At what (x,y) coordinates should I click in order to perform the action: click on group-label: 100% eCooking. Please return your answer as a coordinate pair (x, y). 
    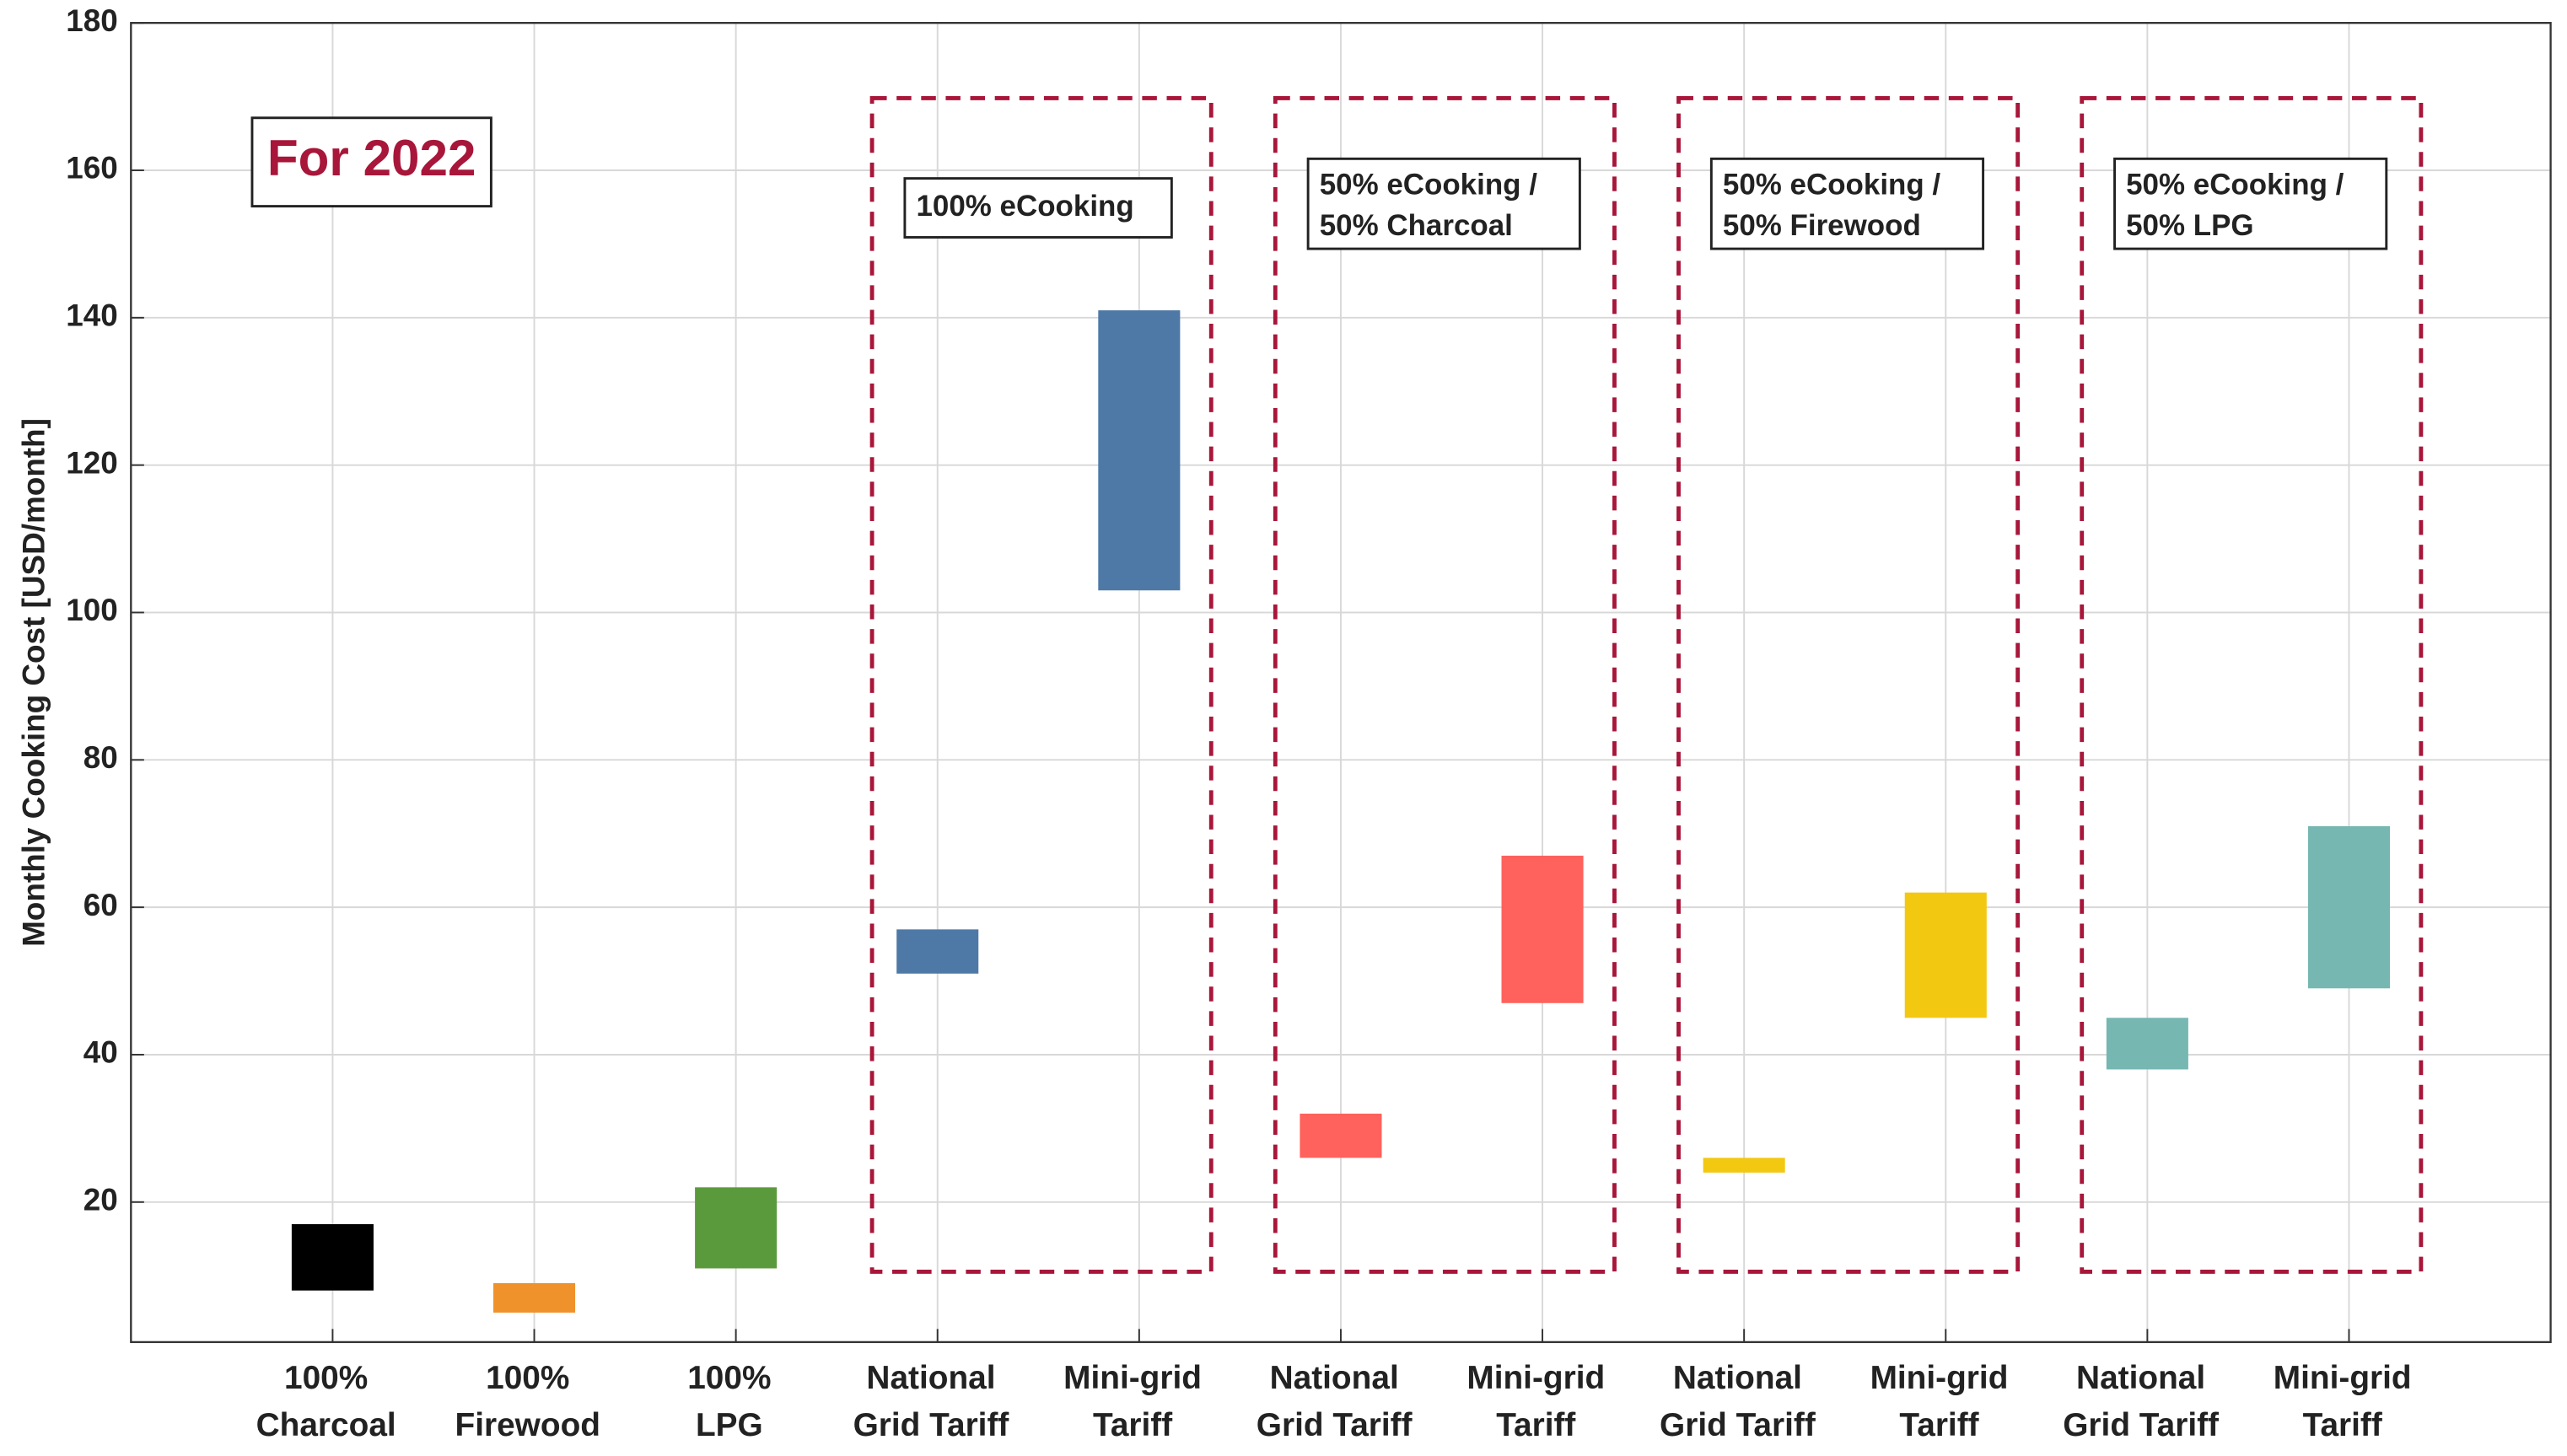
    Looking at the image, I should click on (1024, 206).